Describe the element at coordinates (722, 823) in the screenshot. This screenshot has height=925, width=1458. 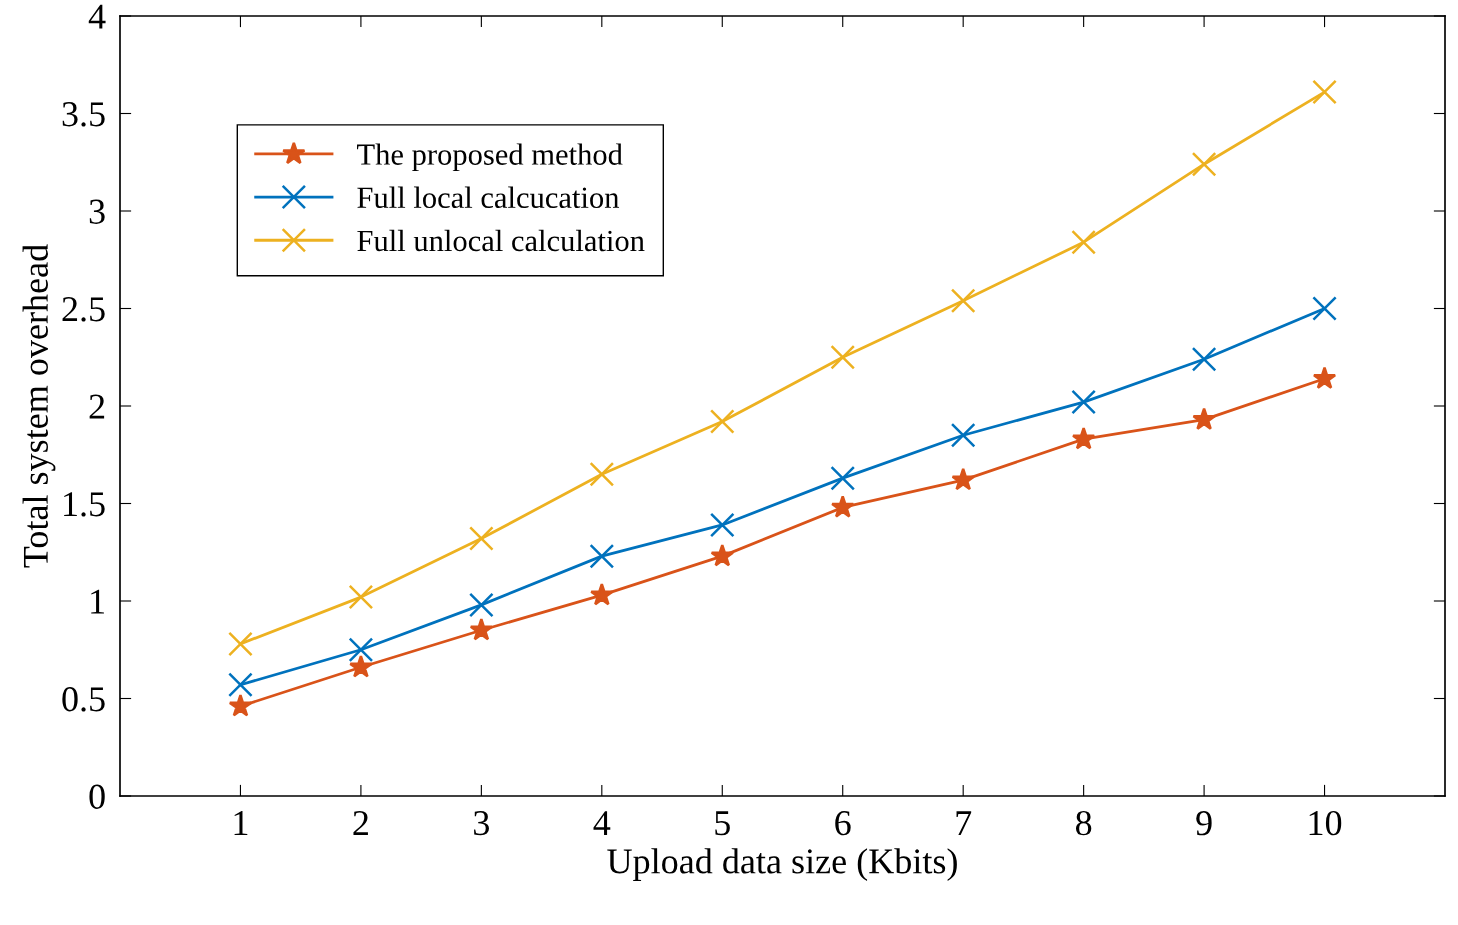
I see `x-tick-label: 5` at that location.